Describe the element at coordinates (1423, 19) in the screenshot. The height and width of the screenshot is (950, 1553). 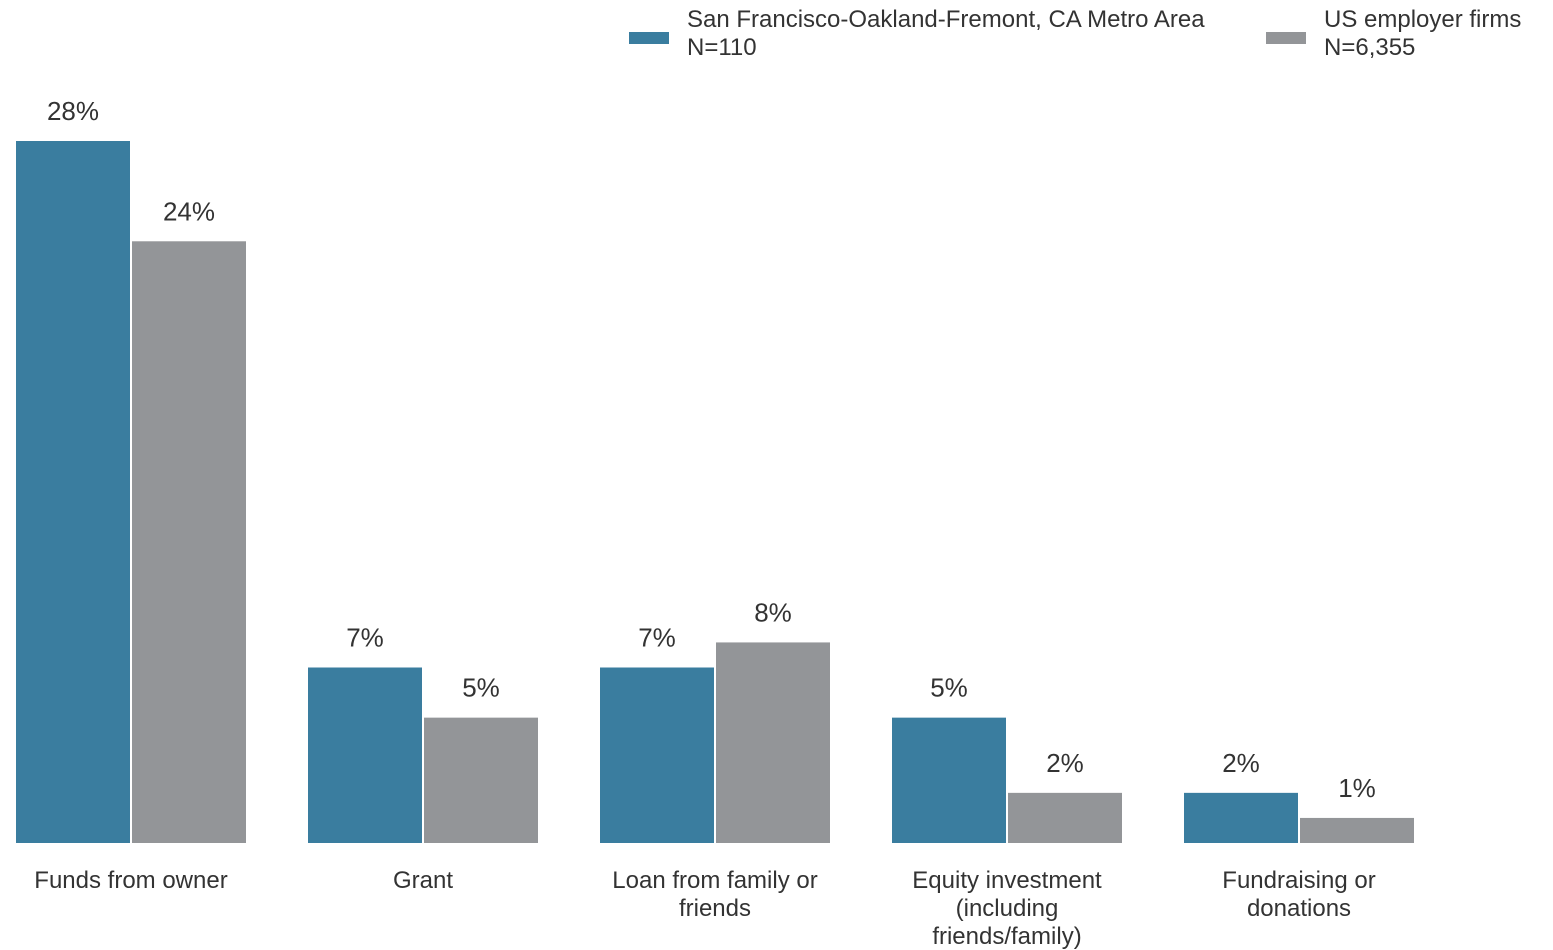
I see `legend-label-us-employer-firms: US employer firms` at that location.